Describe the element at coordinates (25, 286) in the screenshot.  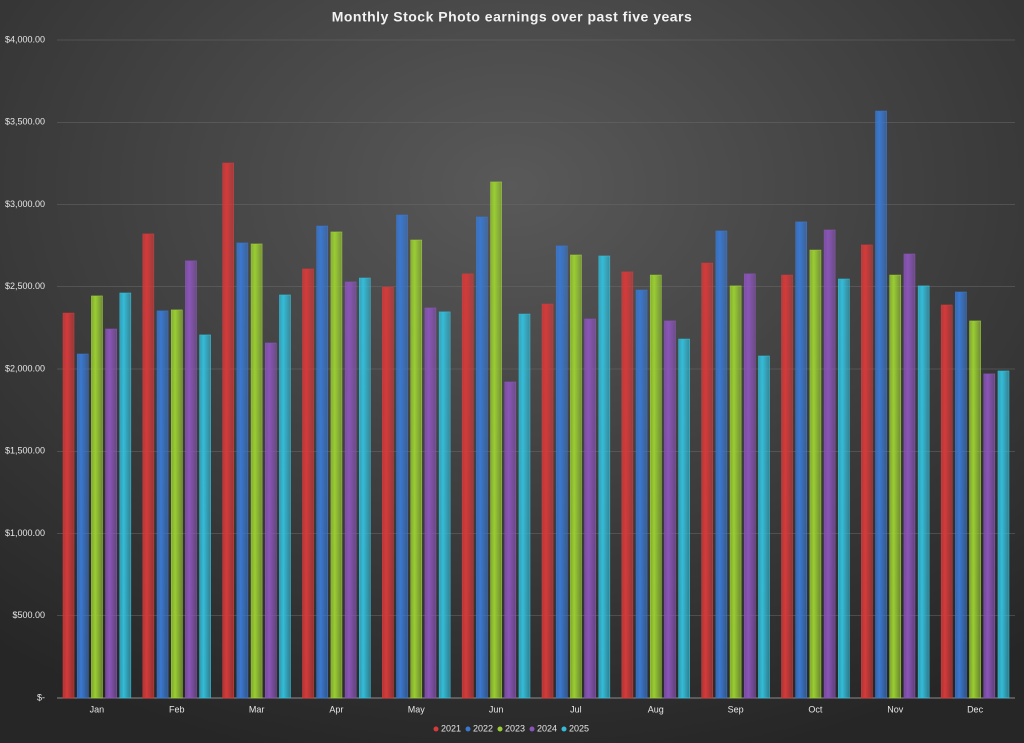
I see `y-tick-label: $2,500.00` at that location.